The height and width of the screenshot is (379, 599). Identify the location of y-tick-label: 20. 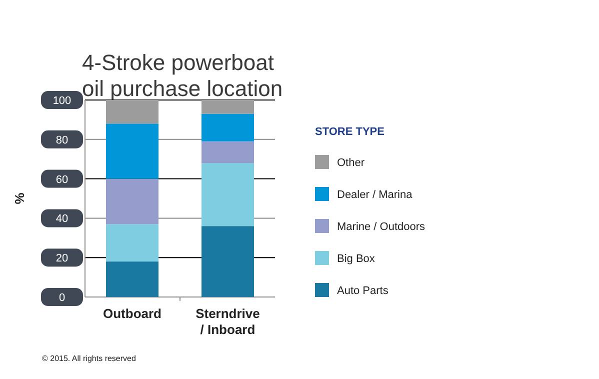
(62, 258).